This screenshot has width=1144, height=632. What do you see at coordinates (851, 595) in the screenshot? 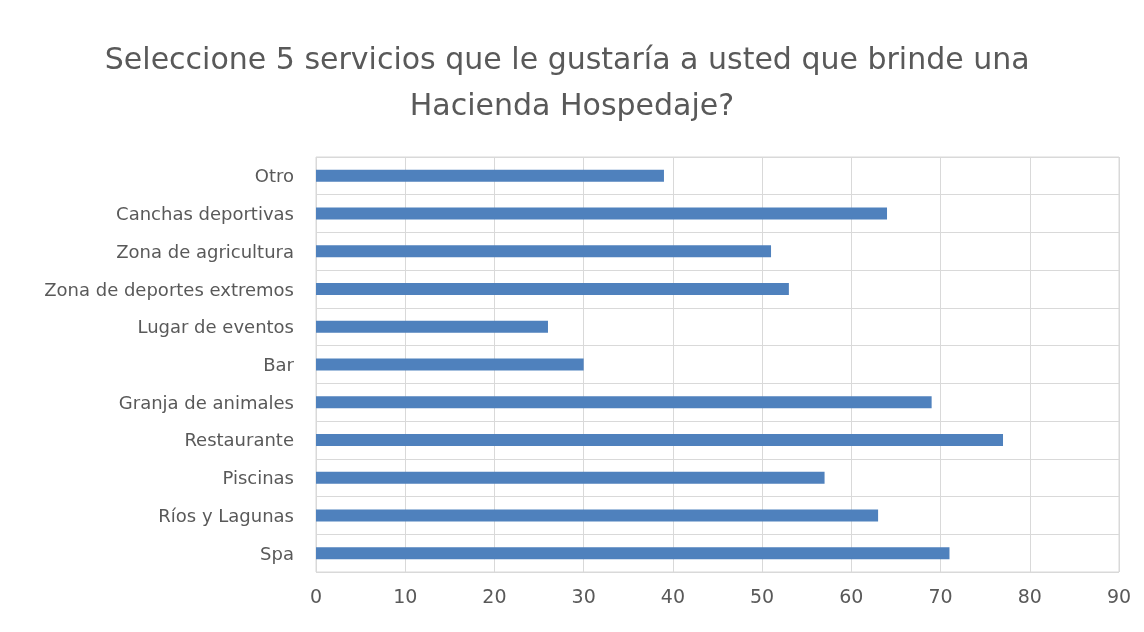
I see `x-tick-label: 60` at bounding box center [851, 595].